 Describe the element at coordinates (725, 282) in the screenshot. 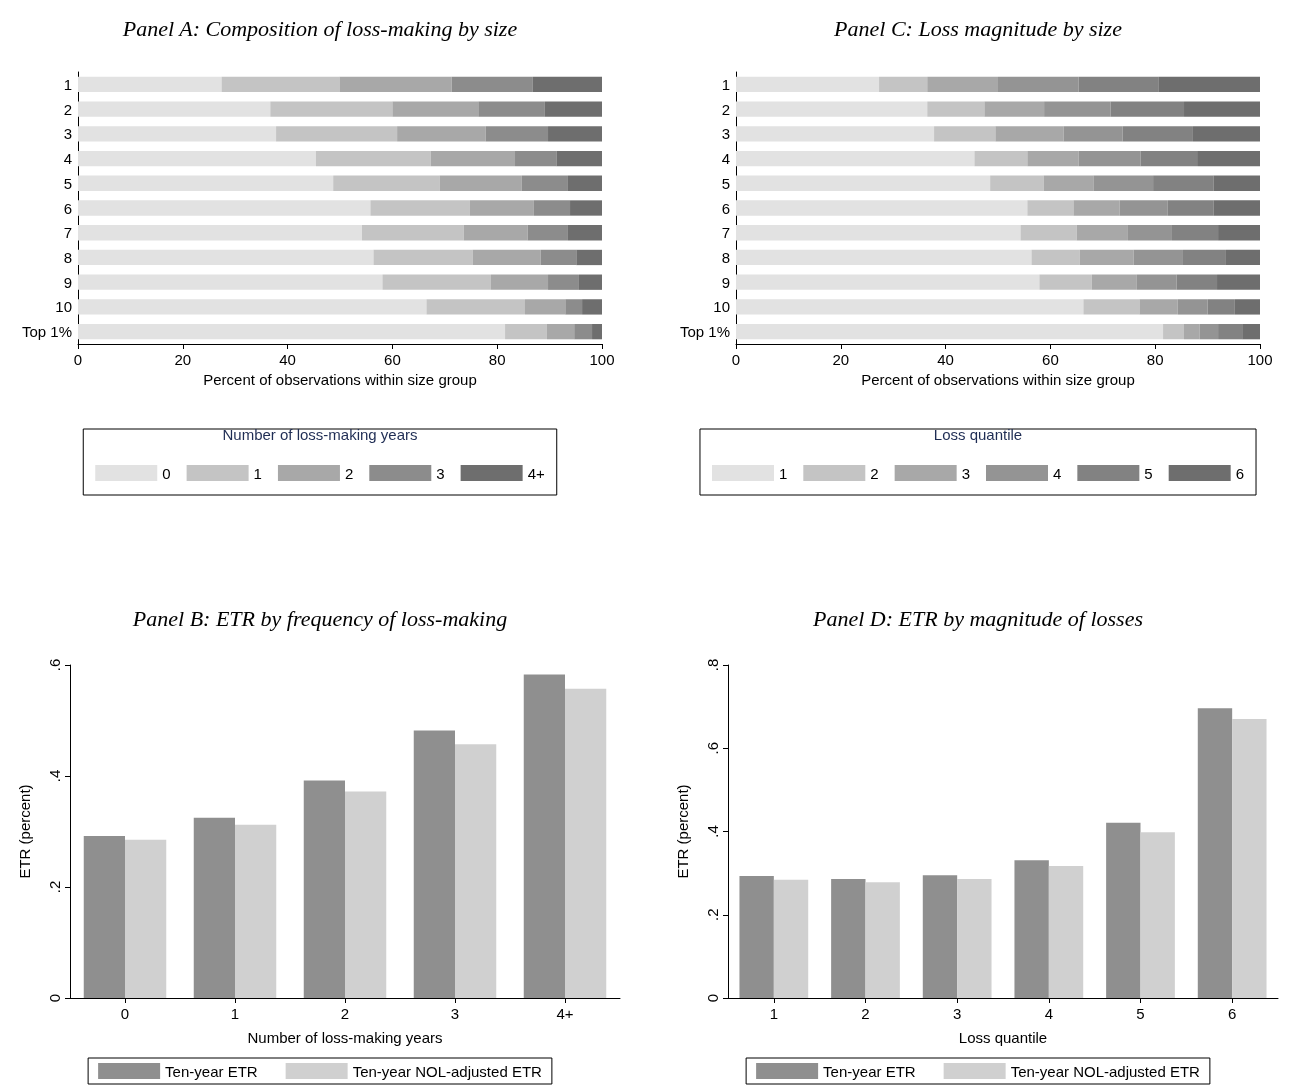

I see `y-tick-label: 9` at that location.